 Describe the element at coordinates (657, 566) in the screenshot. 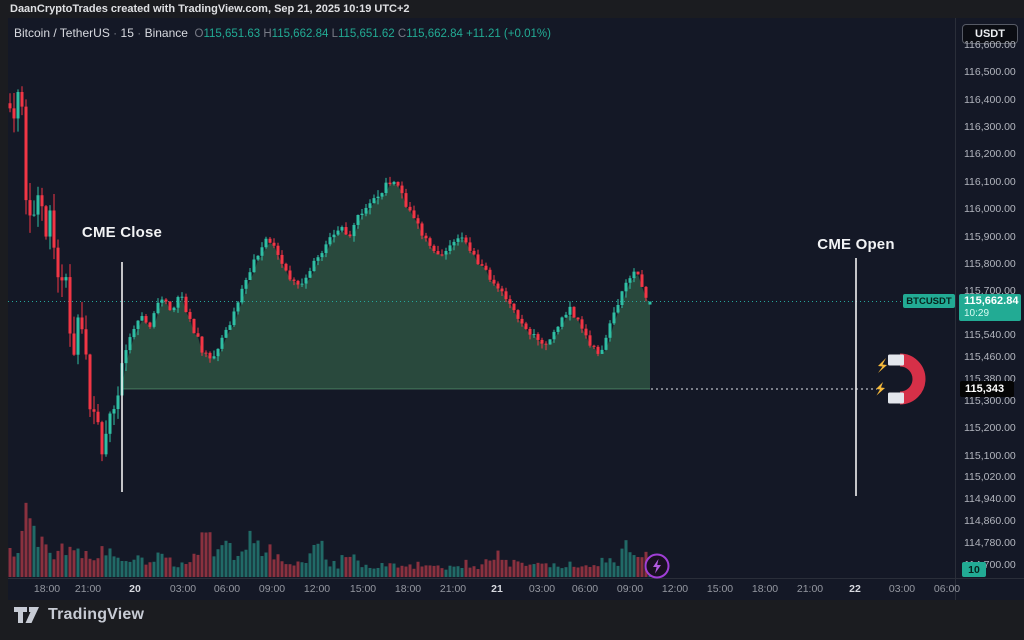

I see `flash-marker-icon` at that location.